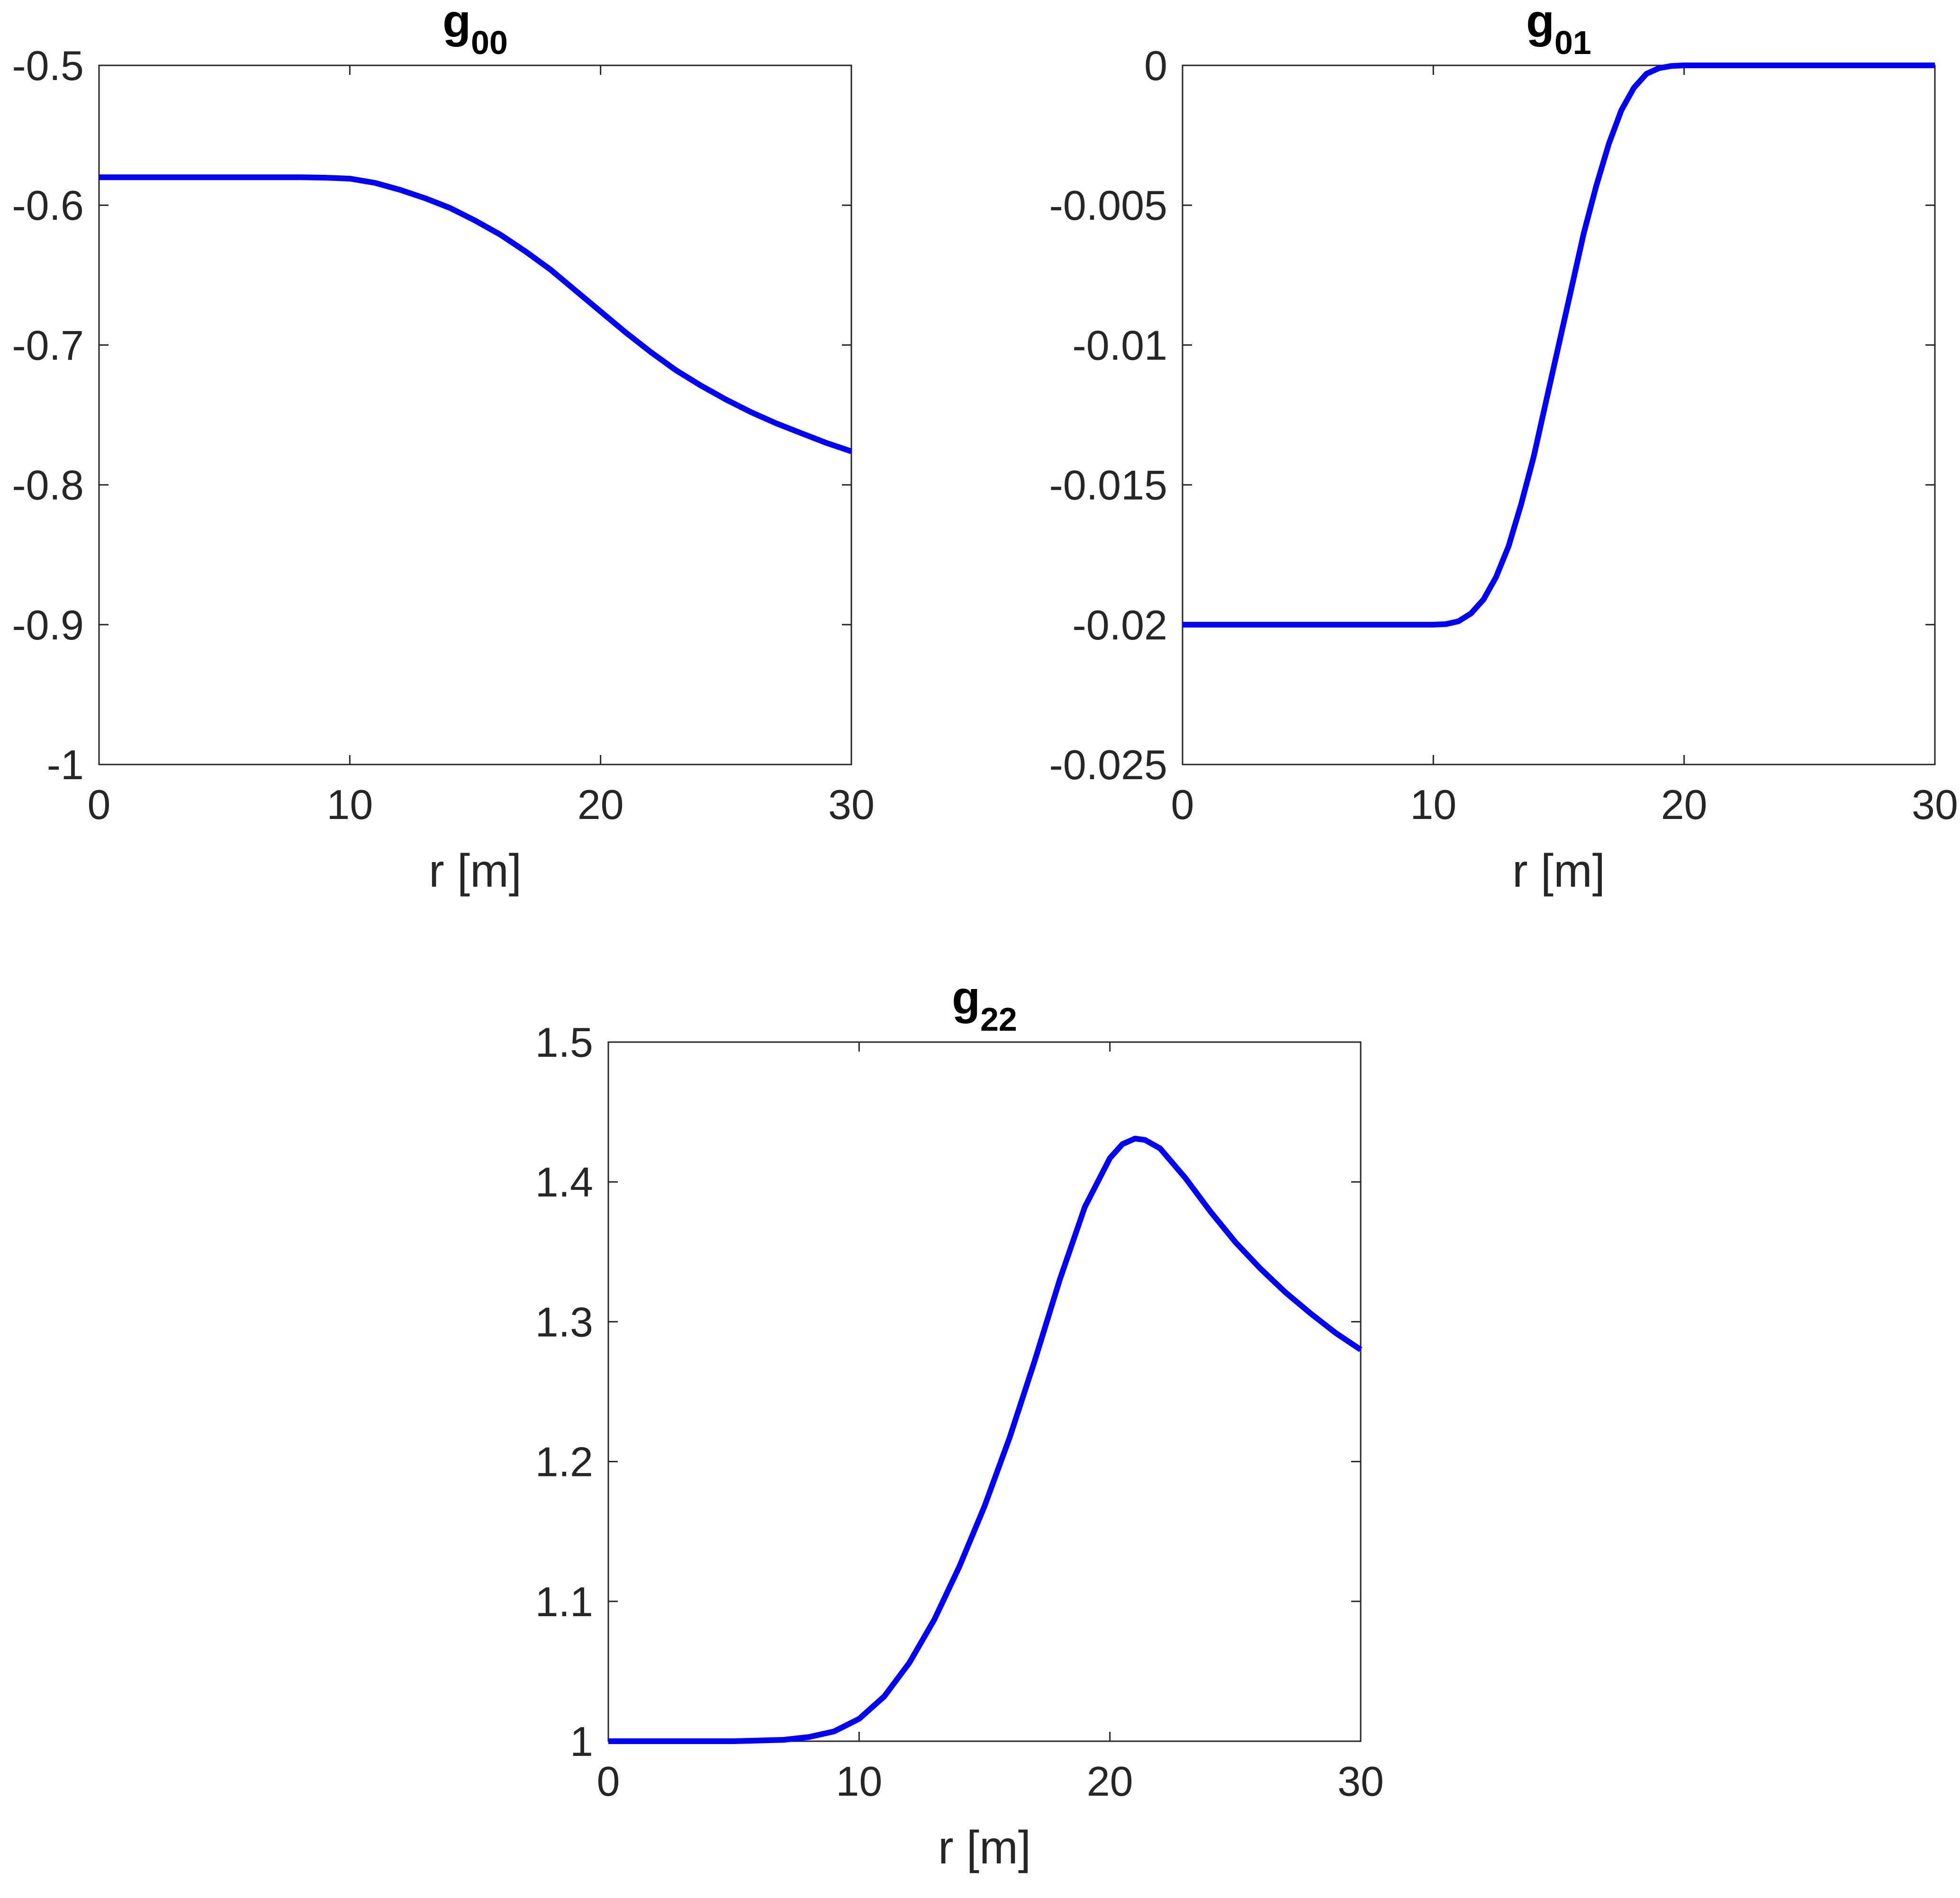 Image resolution: width=1960 pixels, height=1898 pixels. Describe the element at coordinates (999, 1019) in the screenshot. I see `chart-title-subscript: 22` at that location.